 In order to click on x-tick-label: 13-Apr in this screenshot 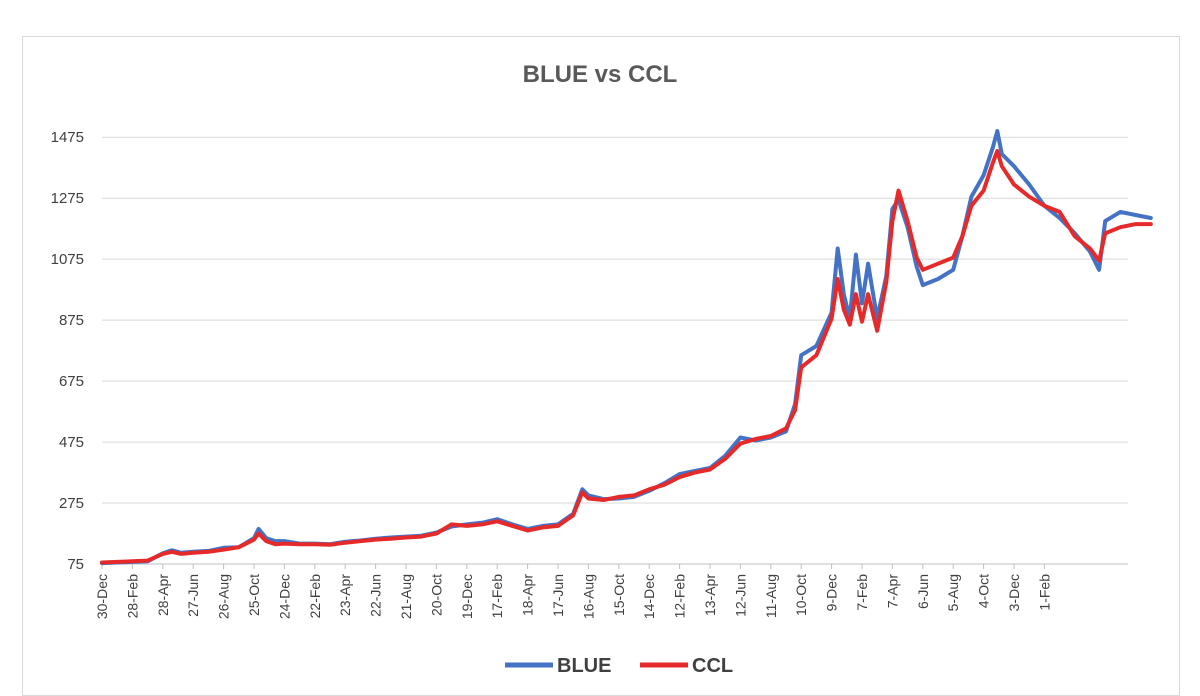, I will do `click(710, 595)`.